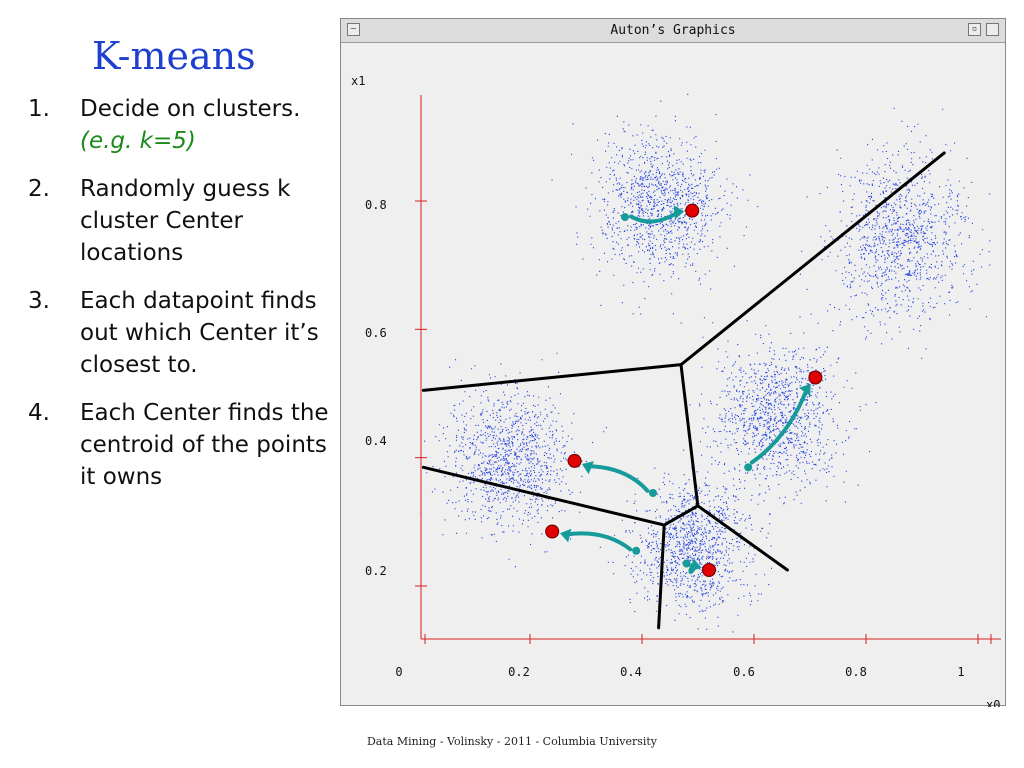 The width and height of the screenshot is (1024, 768). I want to click on slide-title: K-means, so click(174, 56).